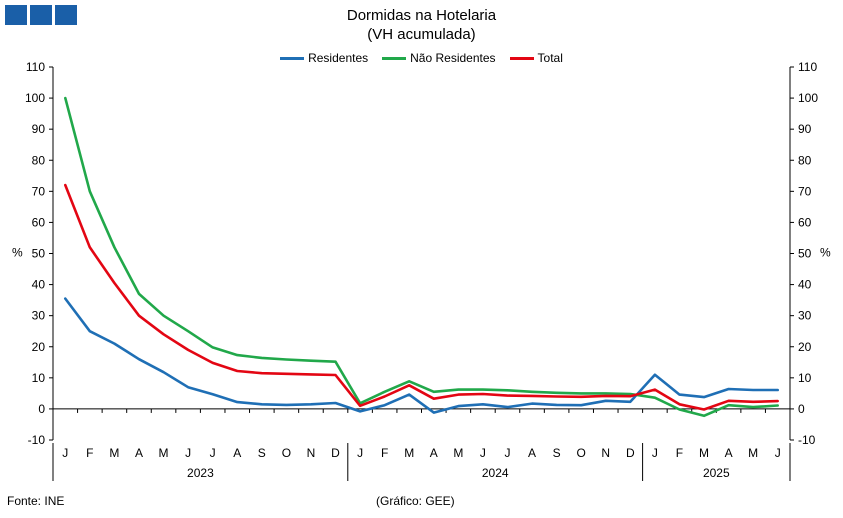 The width and height of the screenshot is (843, 518). Describe the element at coordinates (39, 254) in the screenshot. I see `y-tick-label-left: 50` at that location.